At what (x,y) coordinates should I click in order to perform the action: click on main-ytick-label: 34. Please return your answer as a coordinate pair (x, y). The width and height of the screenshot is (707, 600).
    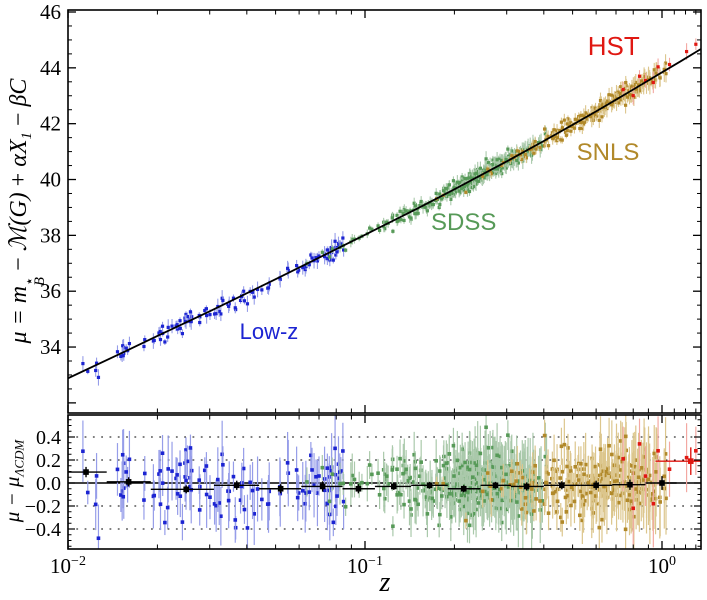
    Looking at the image, I should click on (51, 347).